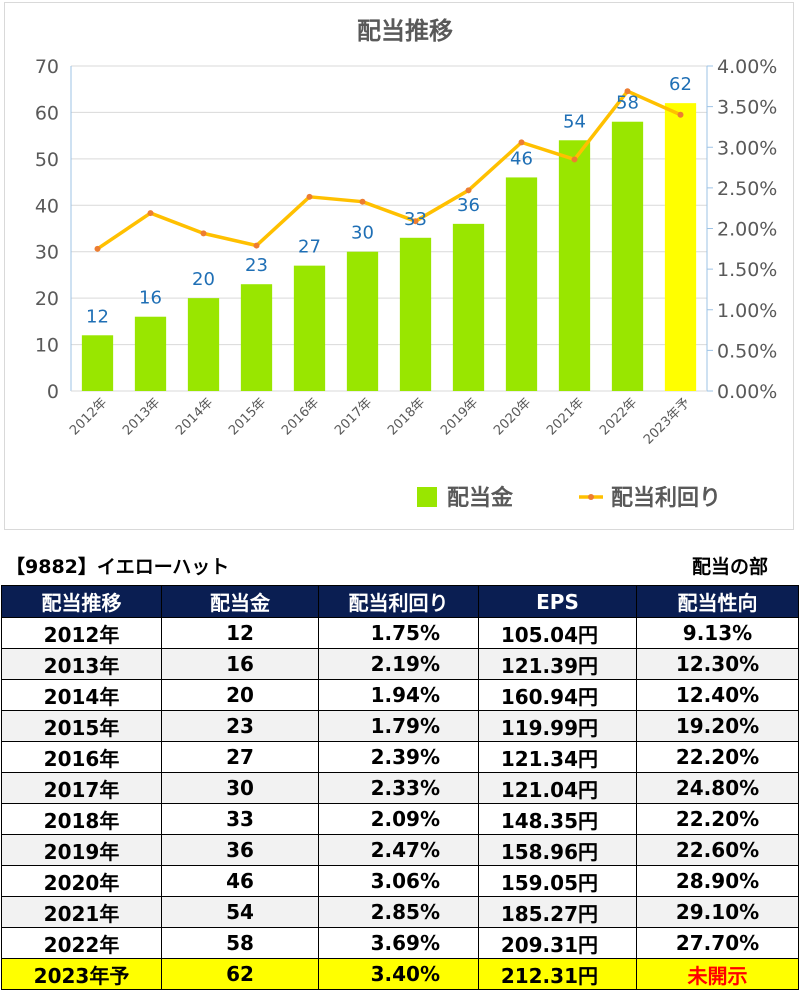  I want to click on col-header-yield: 配当利回り, so click(398, 601).